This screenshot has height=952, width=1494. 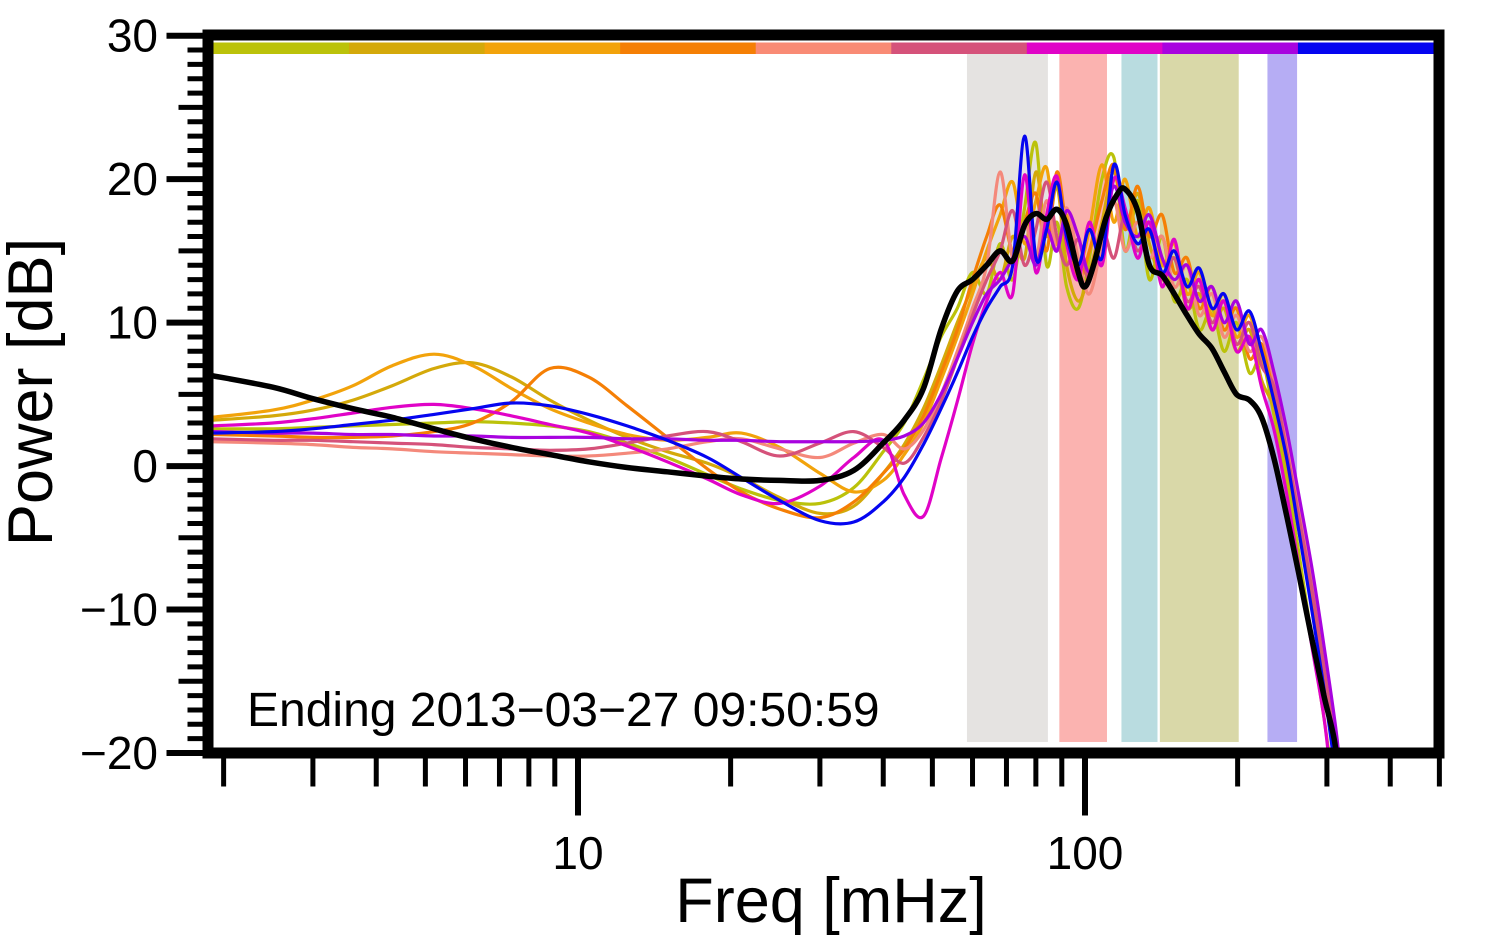 I want to click on y-tick-label: 10, so click(x=132, y=323).